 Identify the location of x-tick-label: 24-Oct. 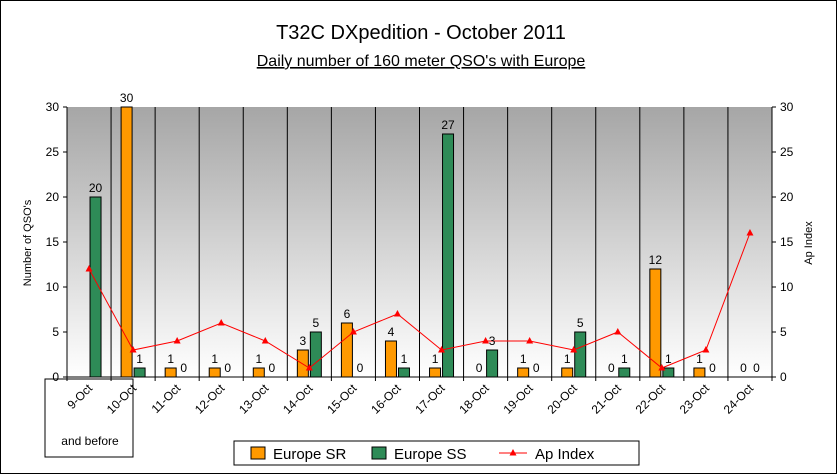
(739, 399).